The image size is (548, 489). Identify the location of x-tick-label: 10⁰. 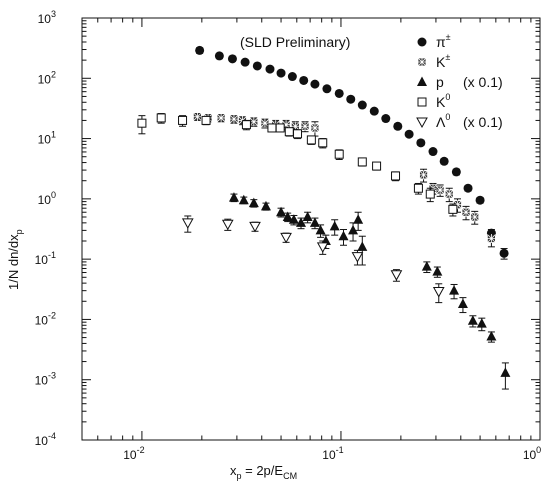
(532, 453).